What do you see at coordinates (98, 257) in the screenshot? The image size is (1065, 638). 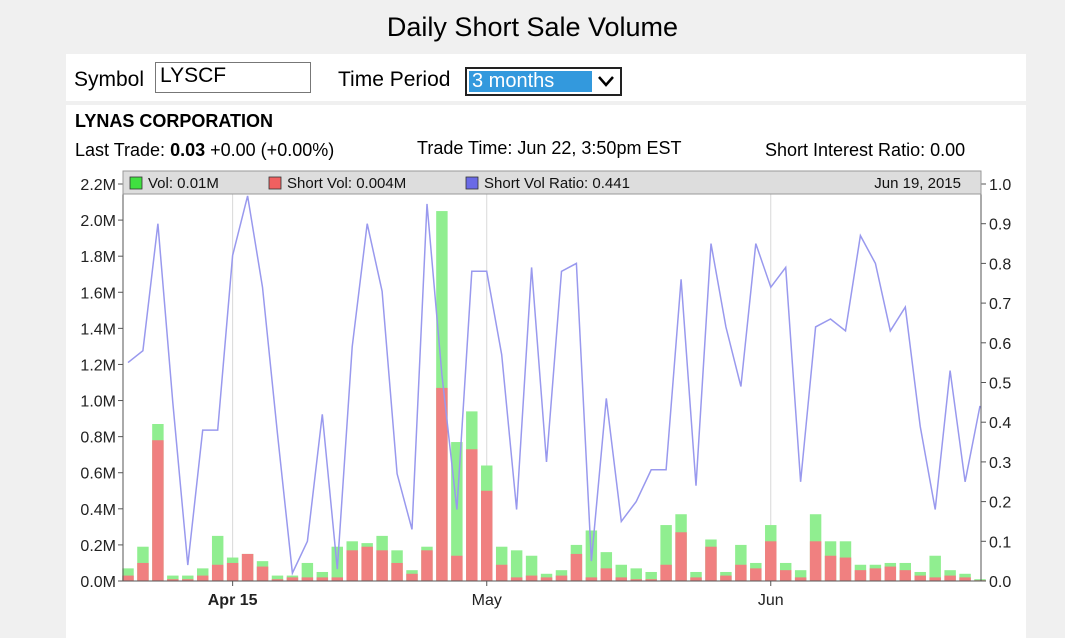 I see `left-tick-label: 1.8M` at bounding box center [98, 257].